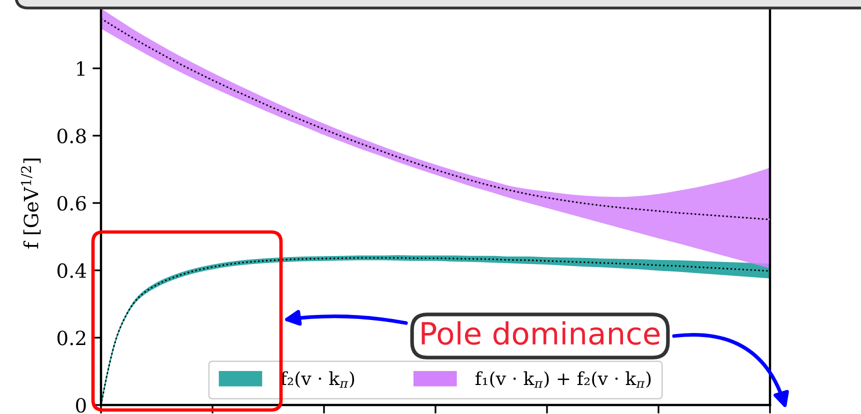 The image size is (861, 414). What do you see at coordinates (563, 379) in the screenshot?
I see `legend-label: f₁(v · k$_{π}$) + f₂(v · k$_{π}$)` at bounding box center [563, 379].